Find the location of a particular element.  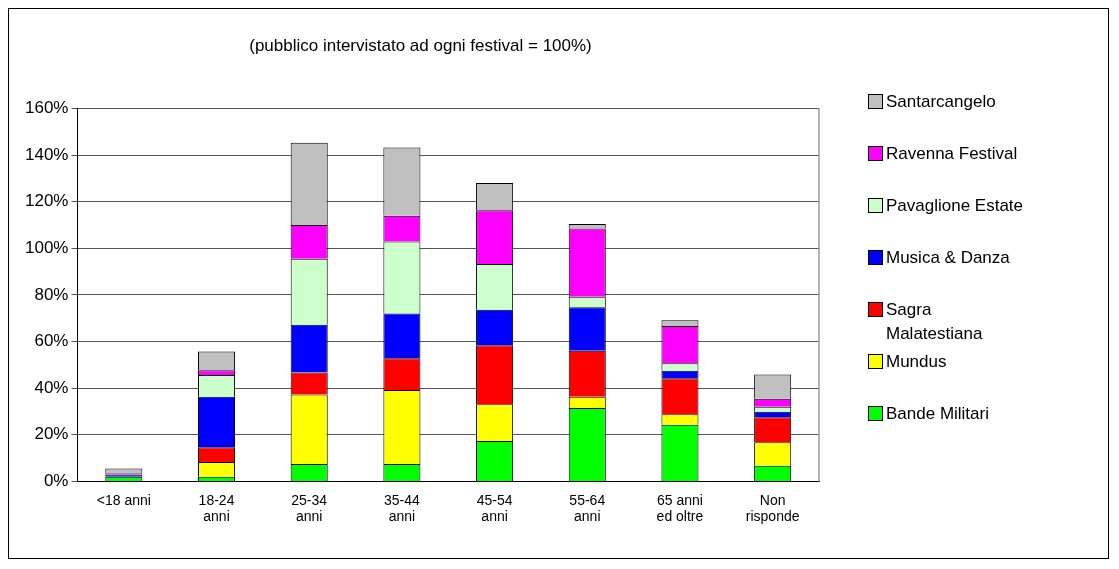

legend-label: Santarcangelo is located at coordinates (941, 102).